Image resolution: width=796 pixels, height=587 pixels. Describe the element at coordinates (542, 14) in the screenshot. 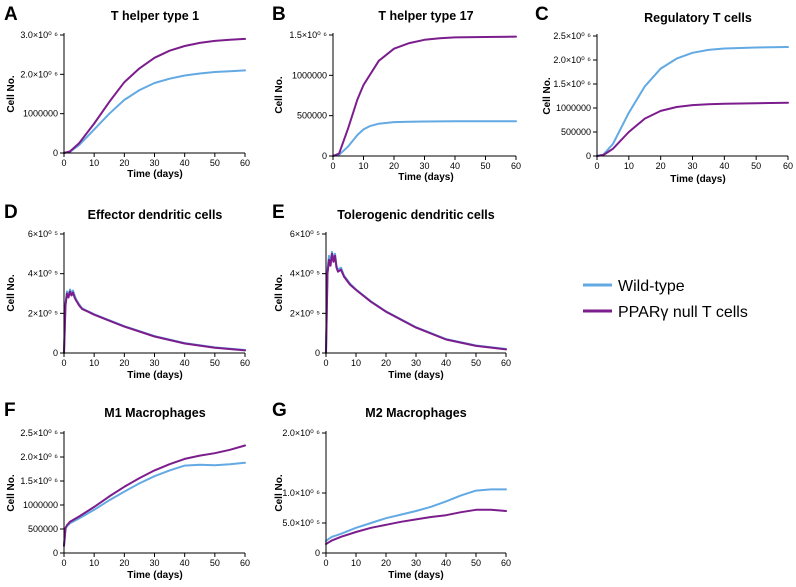

I see `panel-letter: C` at that location.